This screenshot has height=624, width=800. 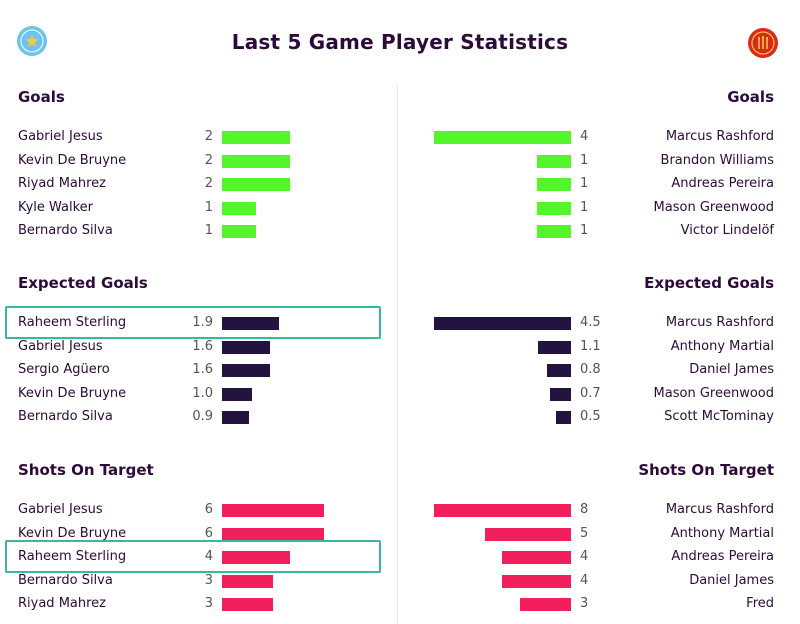 I want to click on player-name-left: Kyle Walker, so click(x=56, y=207).